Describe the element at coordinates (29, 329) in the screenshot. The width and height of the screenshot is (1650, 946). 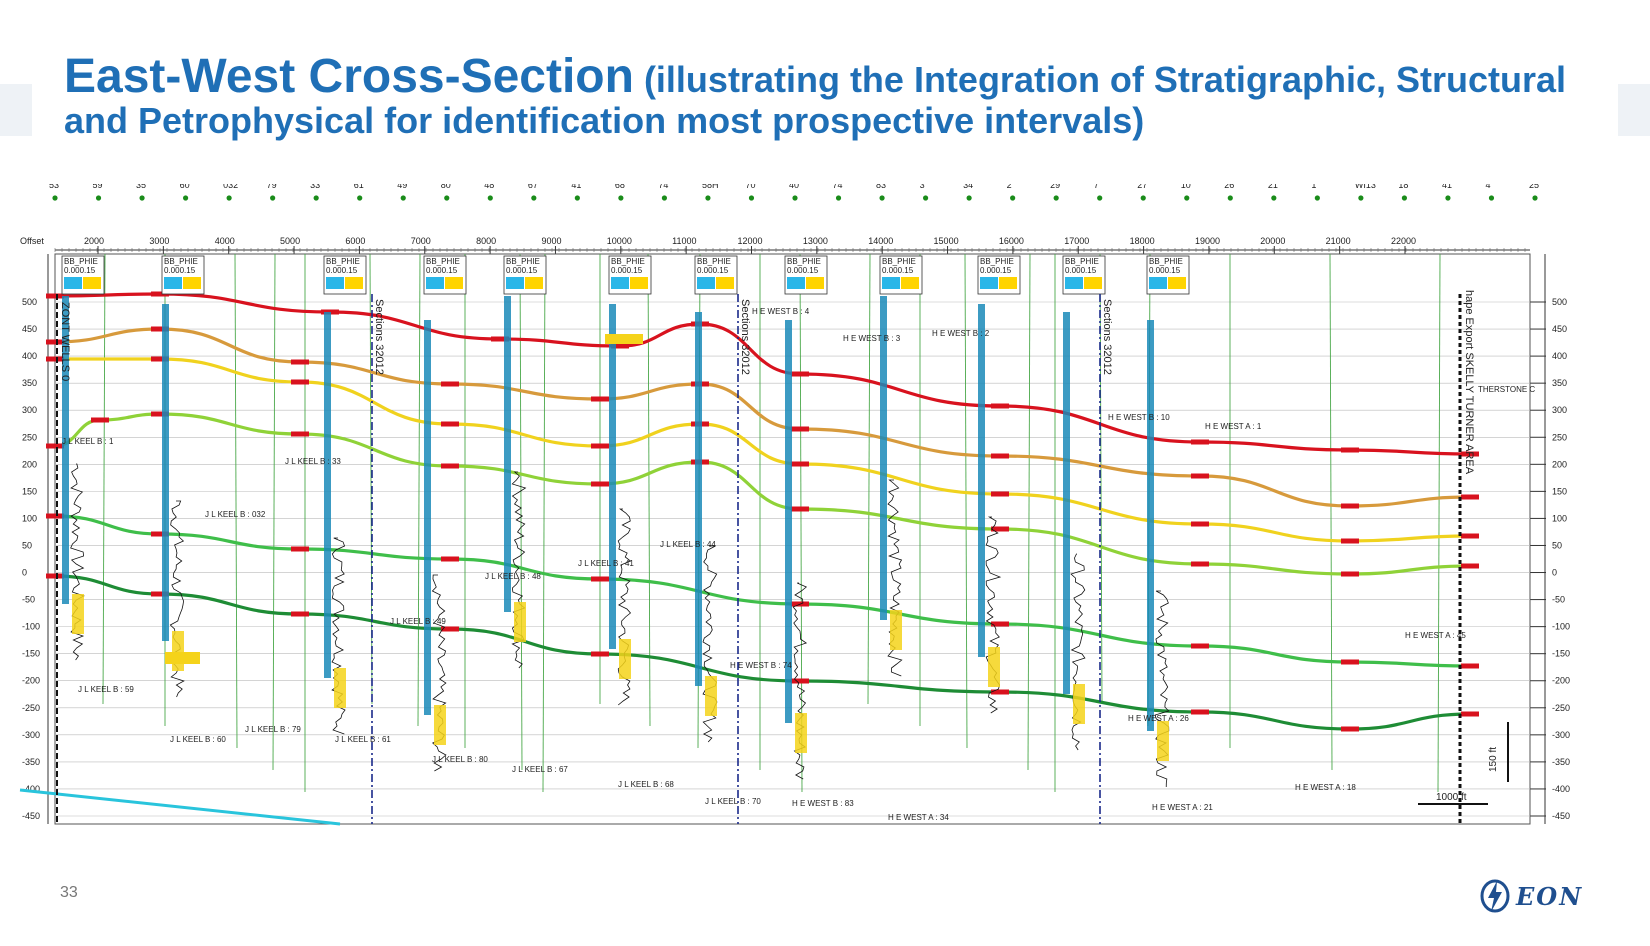
I see `depth-label-left: 450` at that location.